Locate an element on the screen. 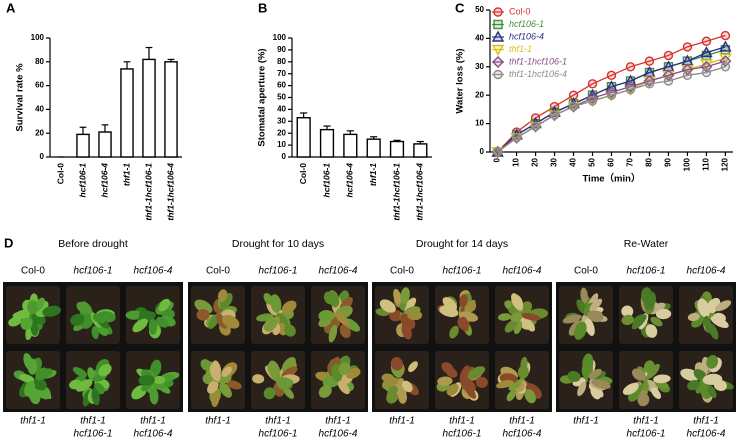  y-tick-label: 30 is located at coordinates (281, 120).